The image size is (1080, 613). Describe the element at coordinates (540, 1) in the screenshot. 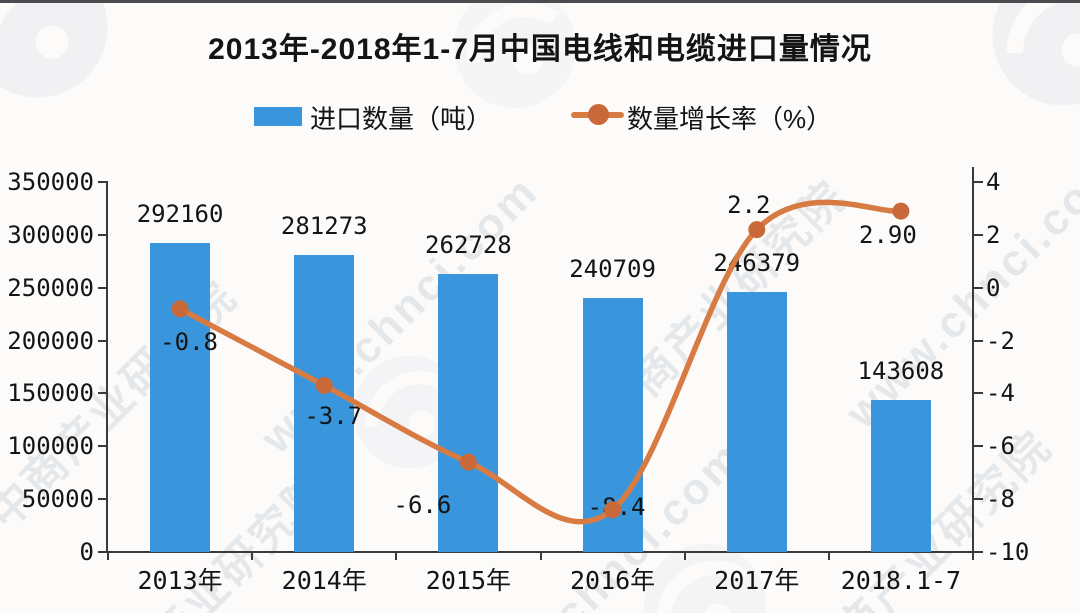

I see `top-border` at that location.